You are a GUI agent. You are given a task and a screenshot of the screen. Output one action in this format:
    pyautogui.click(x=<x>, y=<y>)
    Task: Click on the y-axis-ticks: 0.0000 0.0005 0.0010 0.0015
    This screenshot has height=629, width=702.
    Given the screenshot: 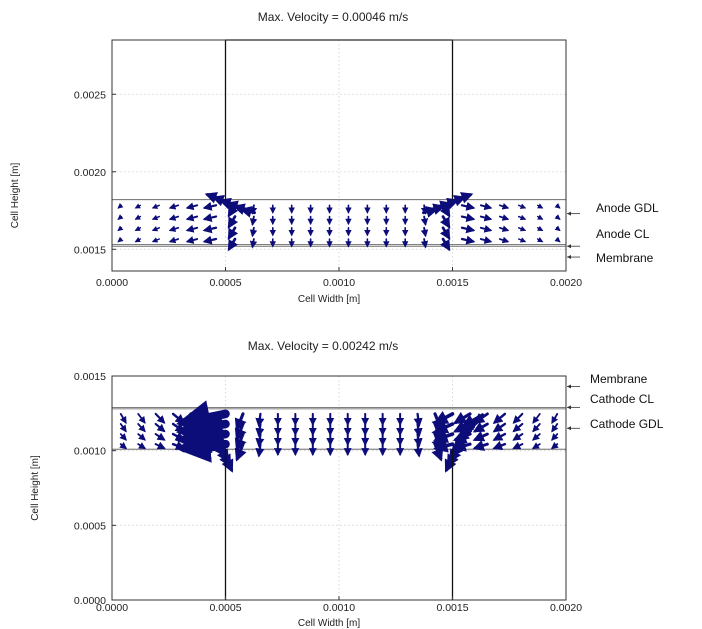 What is the action you would take?
    pyautogui.click(x=95, y=489)
    